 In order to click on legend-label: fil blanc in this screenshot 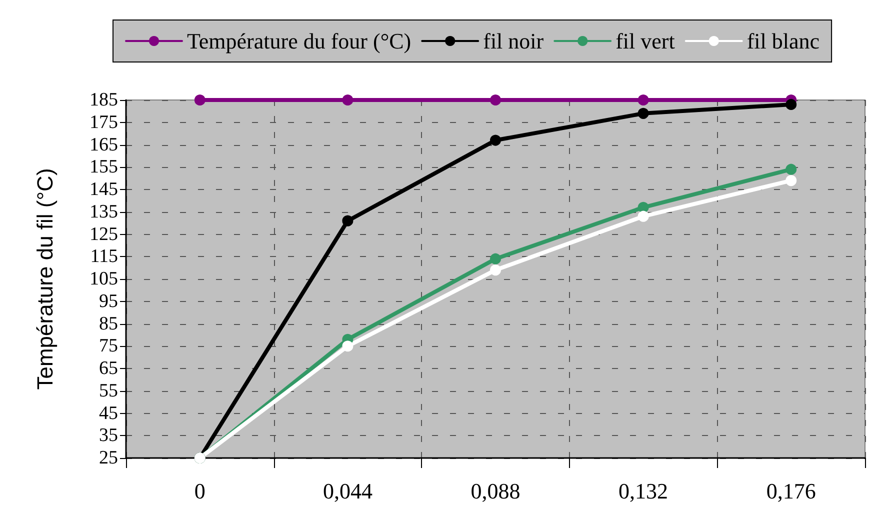, I will do `click(783, 41)`.